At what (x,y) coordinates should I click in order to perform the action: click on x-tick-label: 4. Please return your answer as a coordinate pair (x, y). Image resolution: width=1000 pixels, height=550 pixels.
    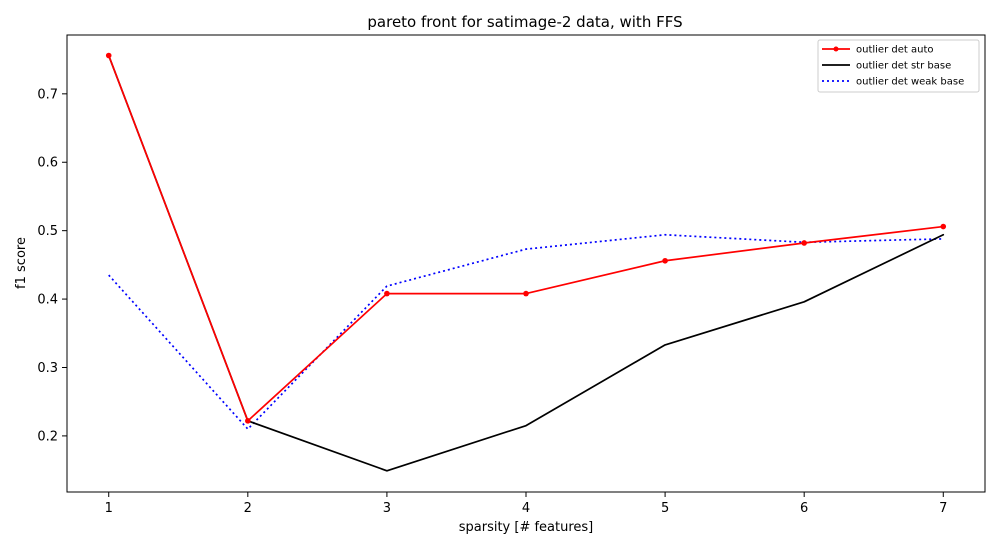
    Looking at the image, I should click on (526, 508).